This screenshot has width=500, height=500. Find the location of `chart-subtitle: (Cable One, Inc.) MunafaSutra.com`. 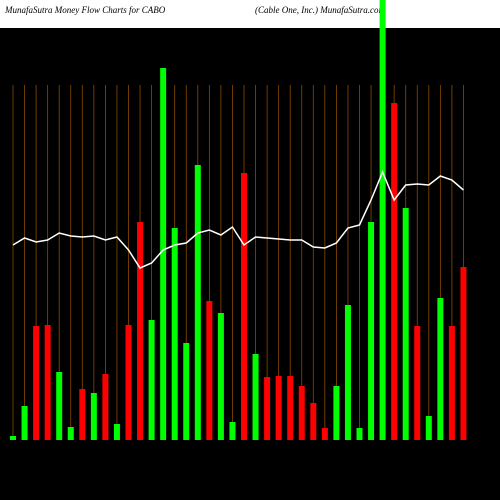

chart-subtitle: (Cable One, Inc.) MunafaSutra.com is located at coordinates (320, 10).